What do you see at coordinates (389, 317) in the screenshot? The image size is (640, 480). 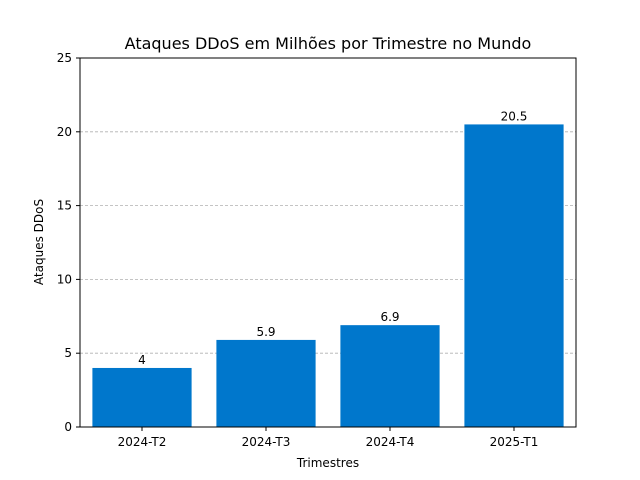 I see `data-label-2024-T4: 6.9` at bounding box center [389, 317].